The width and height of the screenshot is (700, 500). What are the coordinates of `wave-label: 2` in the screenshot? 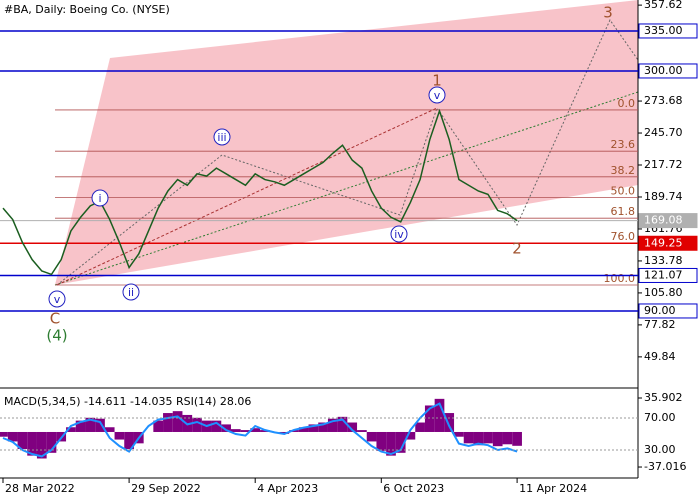 It's located at (517, 249).